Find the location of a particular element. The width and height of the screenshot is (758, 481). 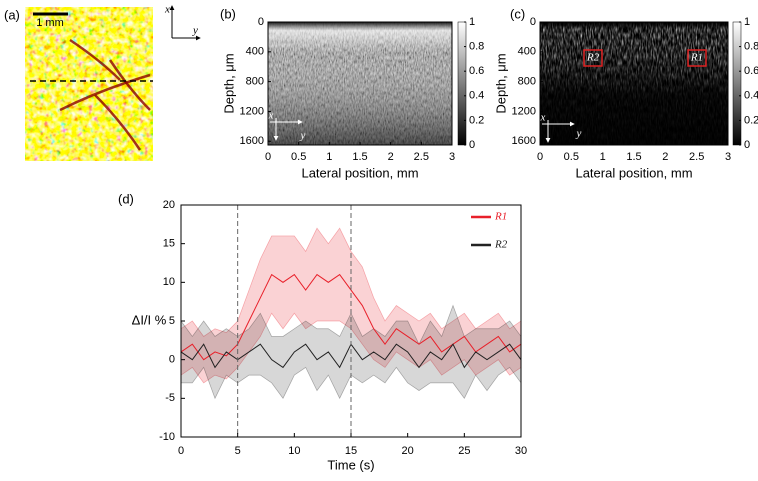

panel-label: (d) is located at coordinates (126, 198).